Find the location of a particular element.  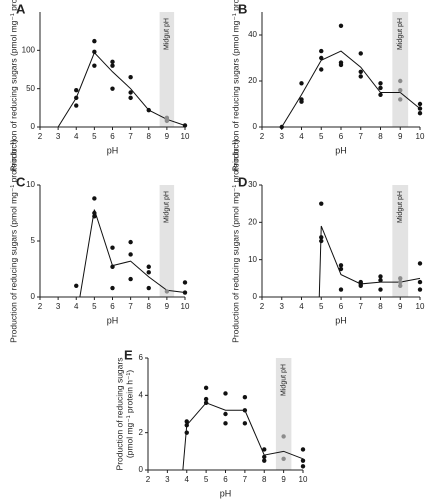

panel-label: B is located at coordinates (242, 8).